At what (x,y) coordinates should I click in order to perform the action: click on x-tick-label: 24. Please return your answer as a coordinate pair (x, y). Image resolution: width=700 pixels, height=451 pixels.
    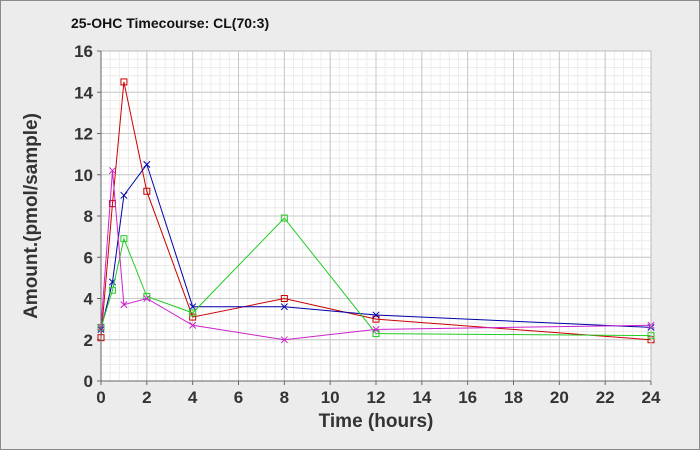
    Looking at the image, I should click on (651, 397).